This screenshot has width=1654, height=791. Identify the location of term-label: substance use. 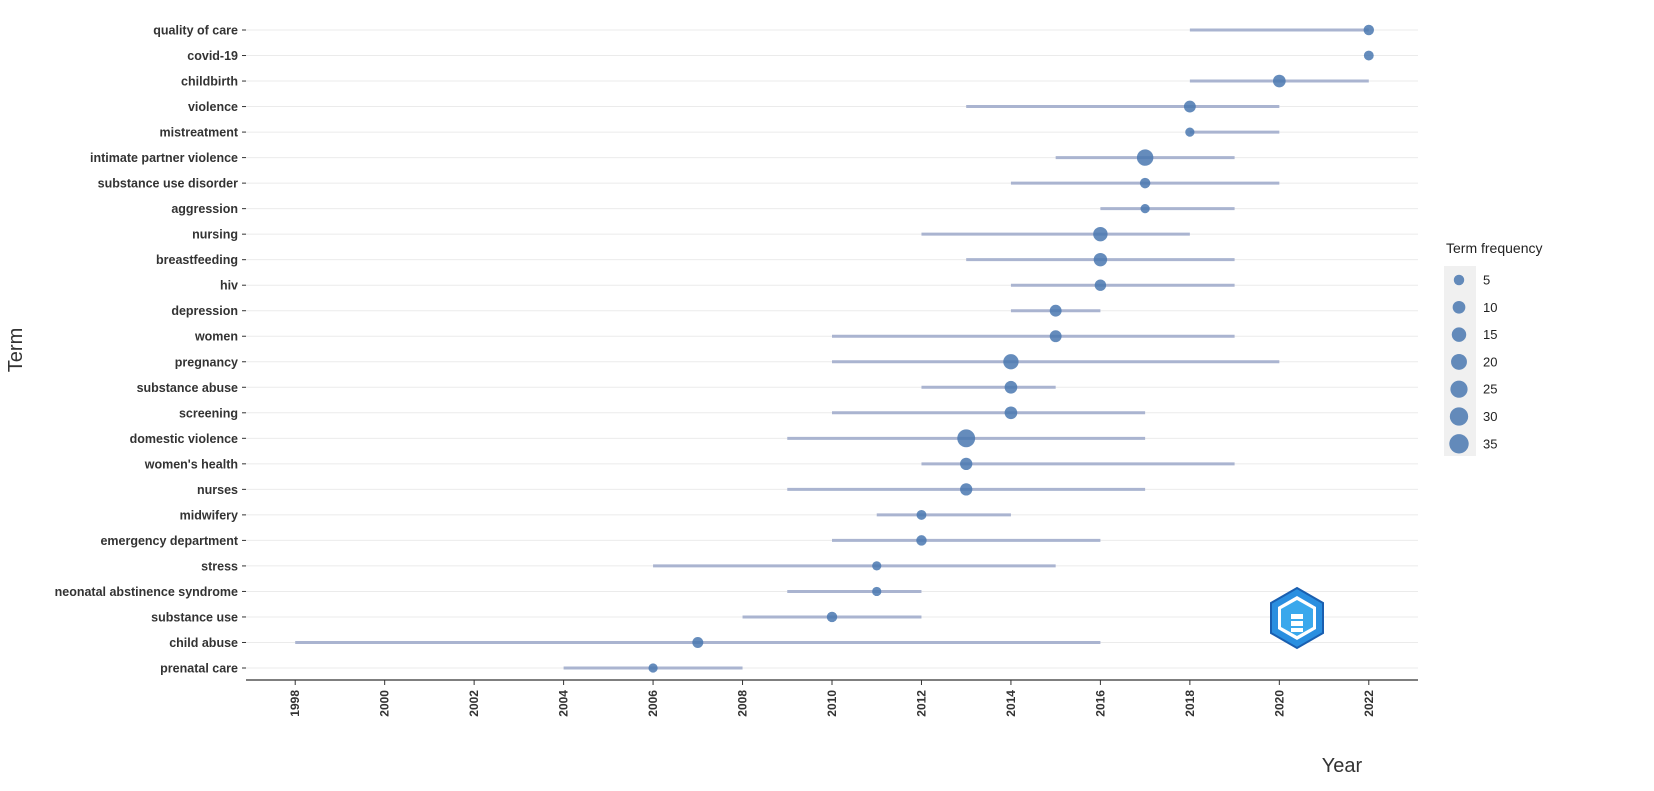
(194, 617).